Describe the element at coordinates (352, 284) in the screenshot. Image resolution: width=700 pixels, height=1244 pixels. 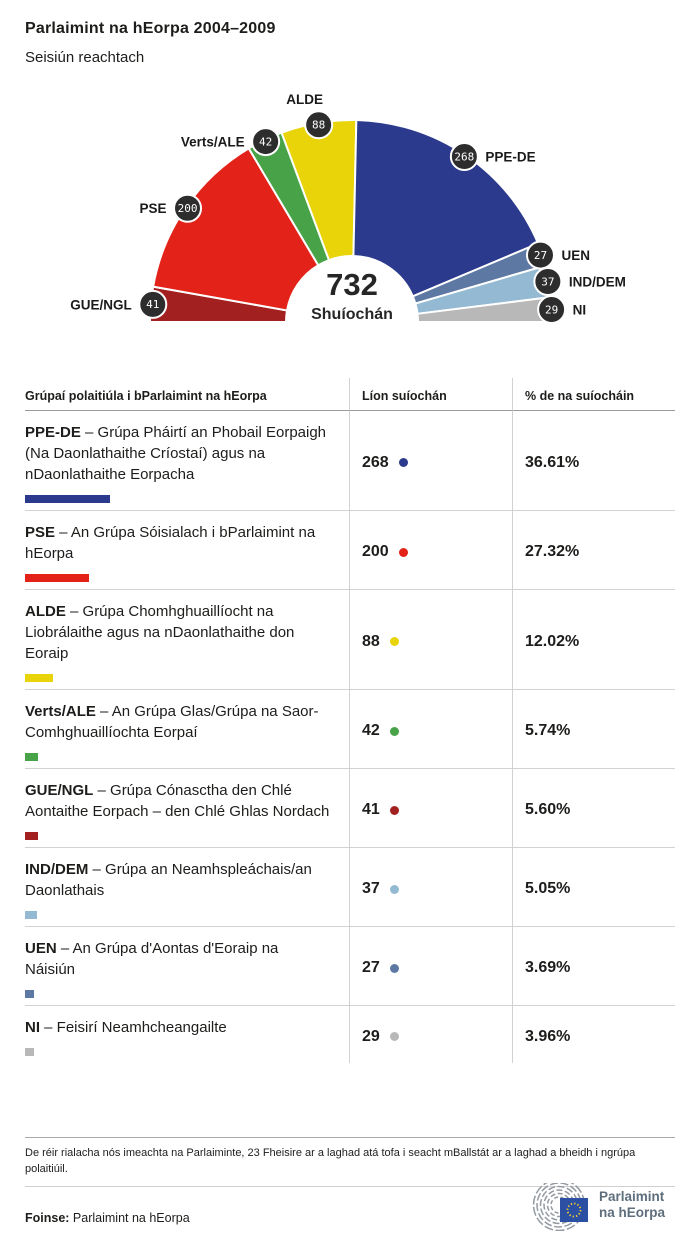
I see `total-seats-value: 732` at that location.